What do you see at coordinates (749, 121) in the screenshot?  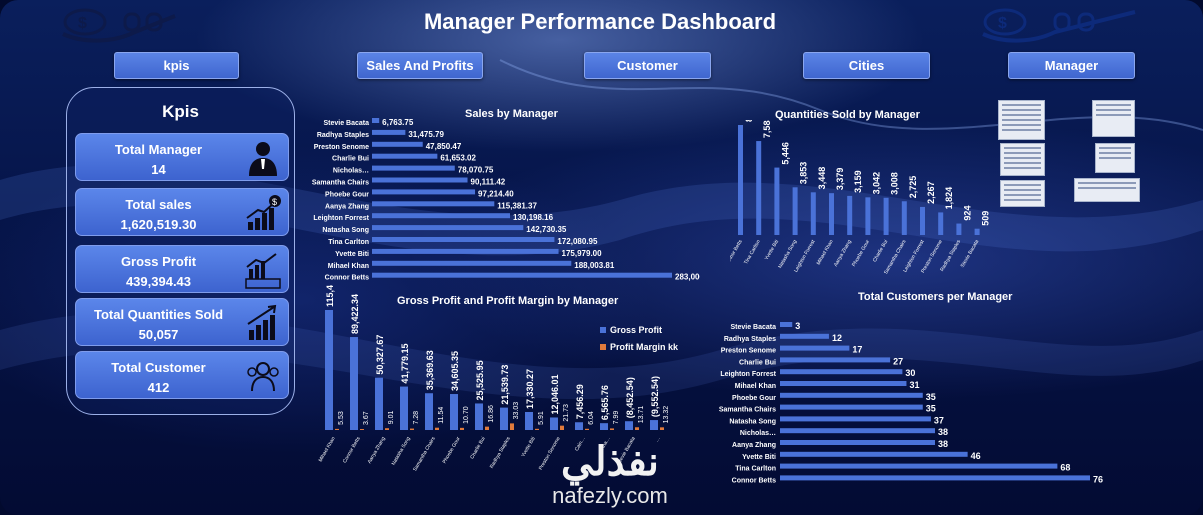 I see `data-label: 8,885` at bounding box center [749, 121].